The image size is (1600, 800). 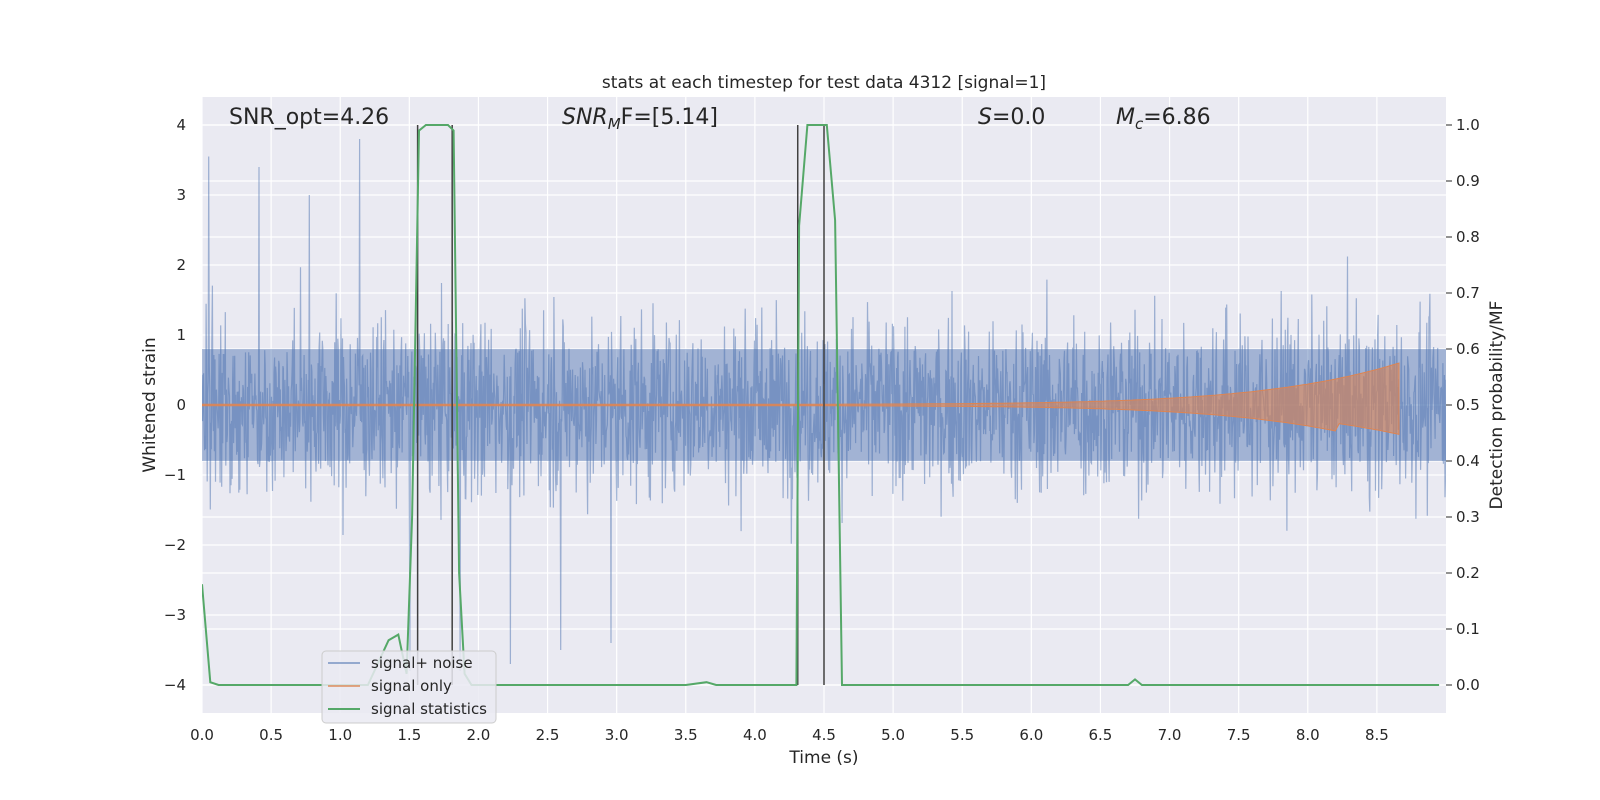 What do you see at coordinates (181, 195) in the screenshot?
I see `y-tick-label: 3` at bounding box center [181, 195].